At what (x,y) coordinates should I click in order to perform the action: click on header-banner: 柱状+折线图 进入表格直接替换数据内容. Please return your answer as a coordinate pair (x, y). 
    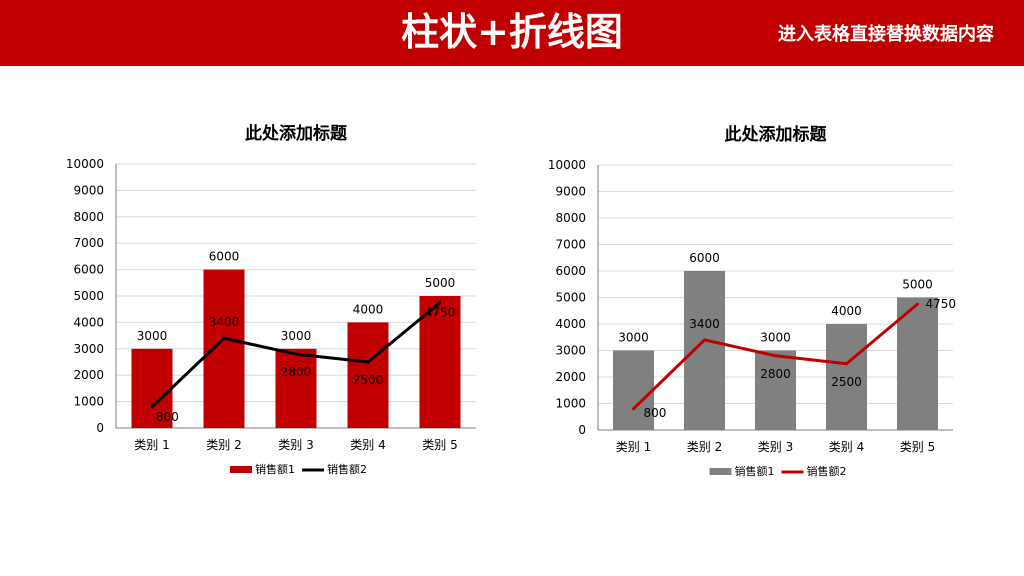
    Looking at the image, I should click on (512, 33).